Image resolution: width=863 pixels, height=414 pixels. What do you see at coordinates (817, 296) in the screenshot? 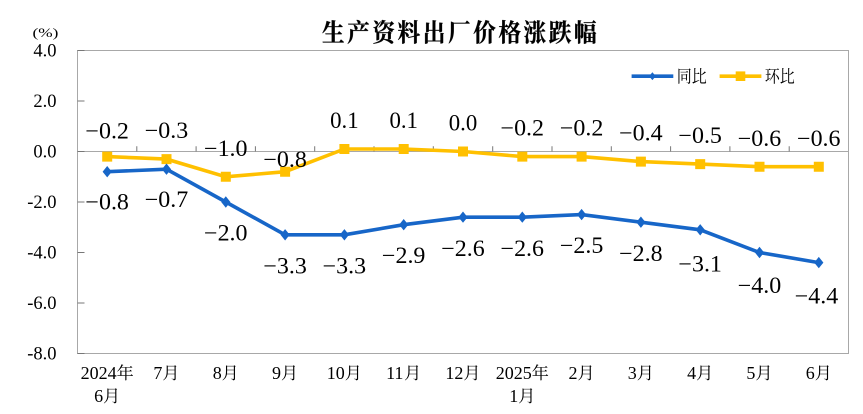
I see `svg-text: −4.4` at bounding box center [817, 296].